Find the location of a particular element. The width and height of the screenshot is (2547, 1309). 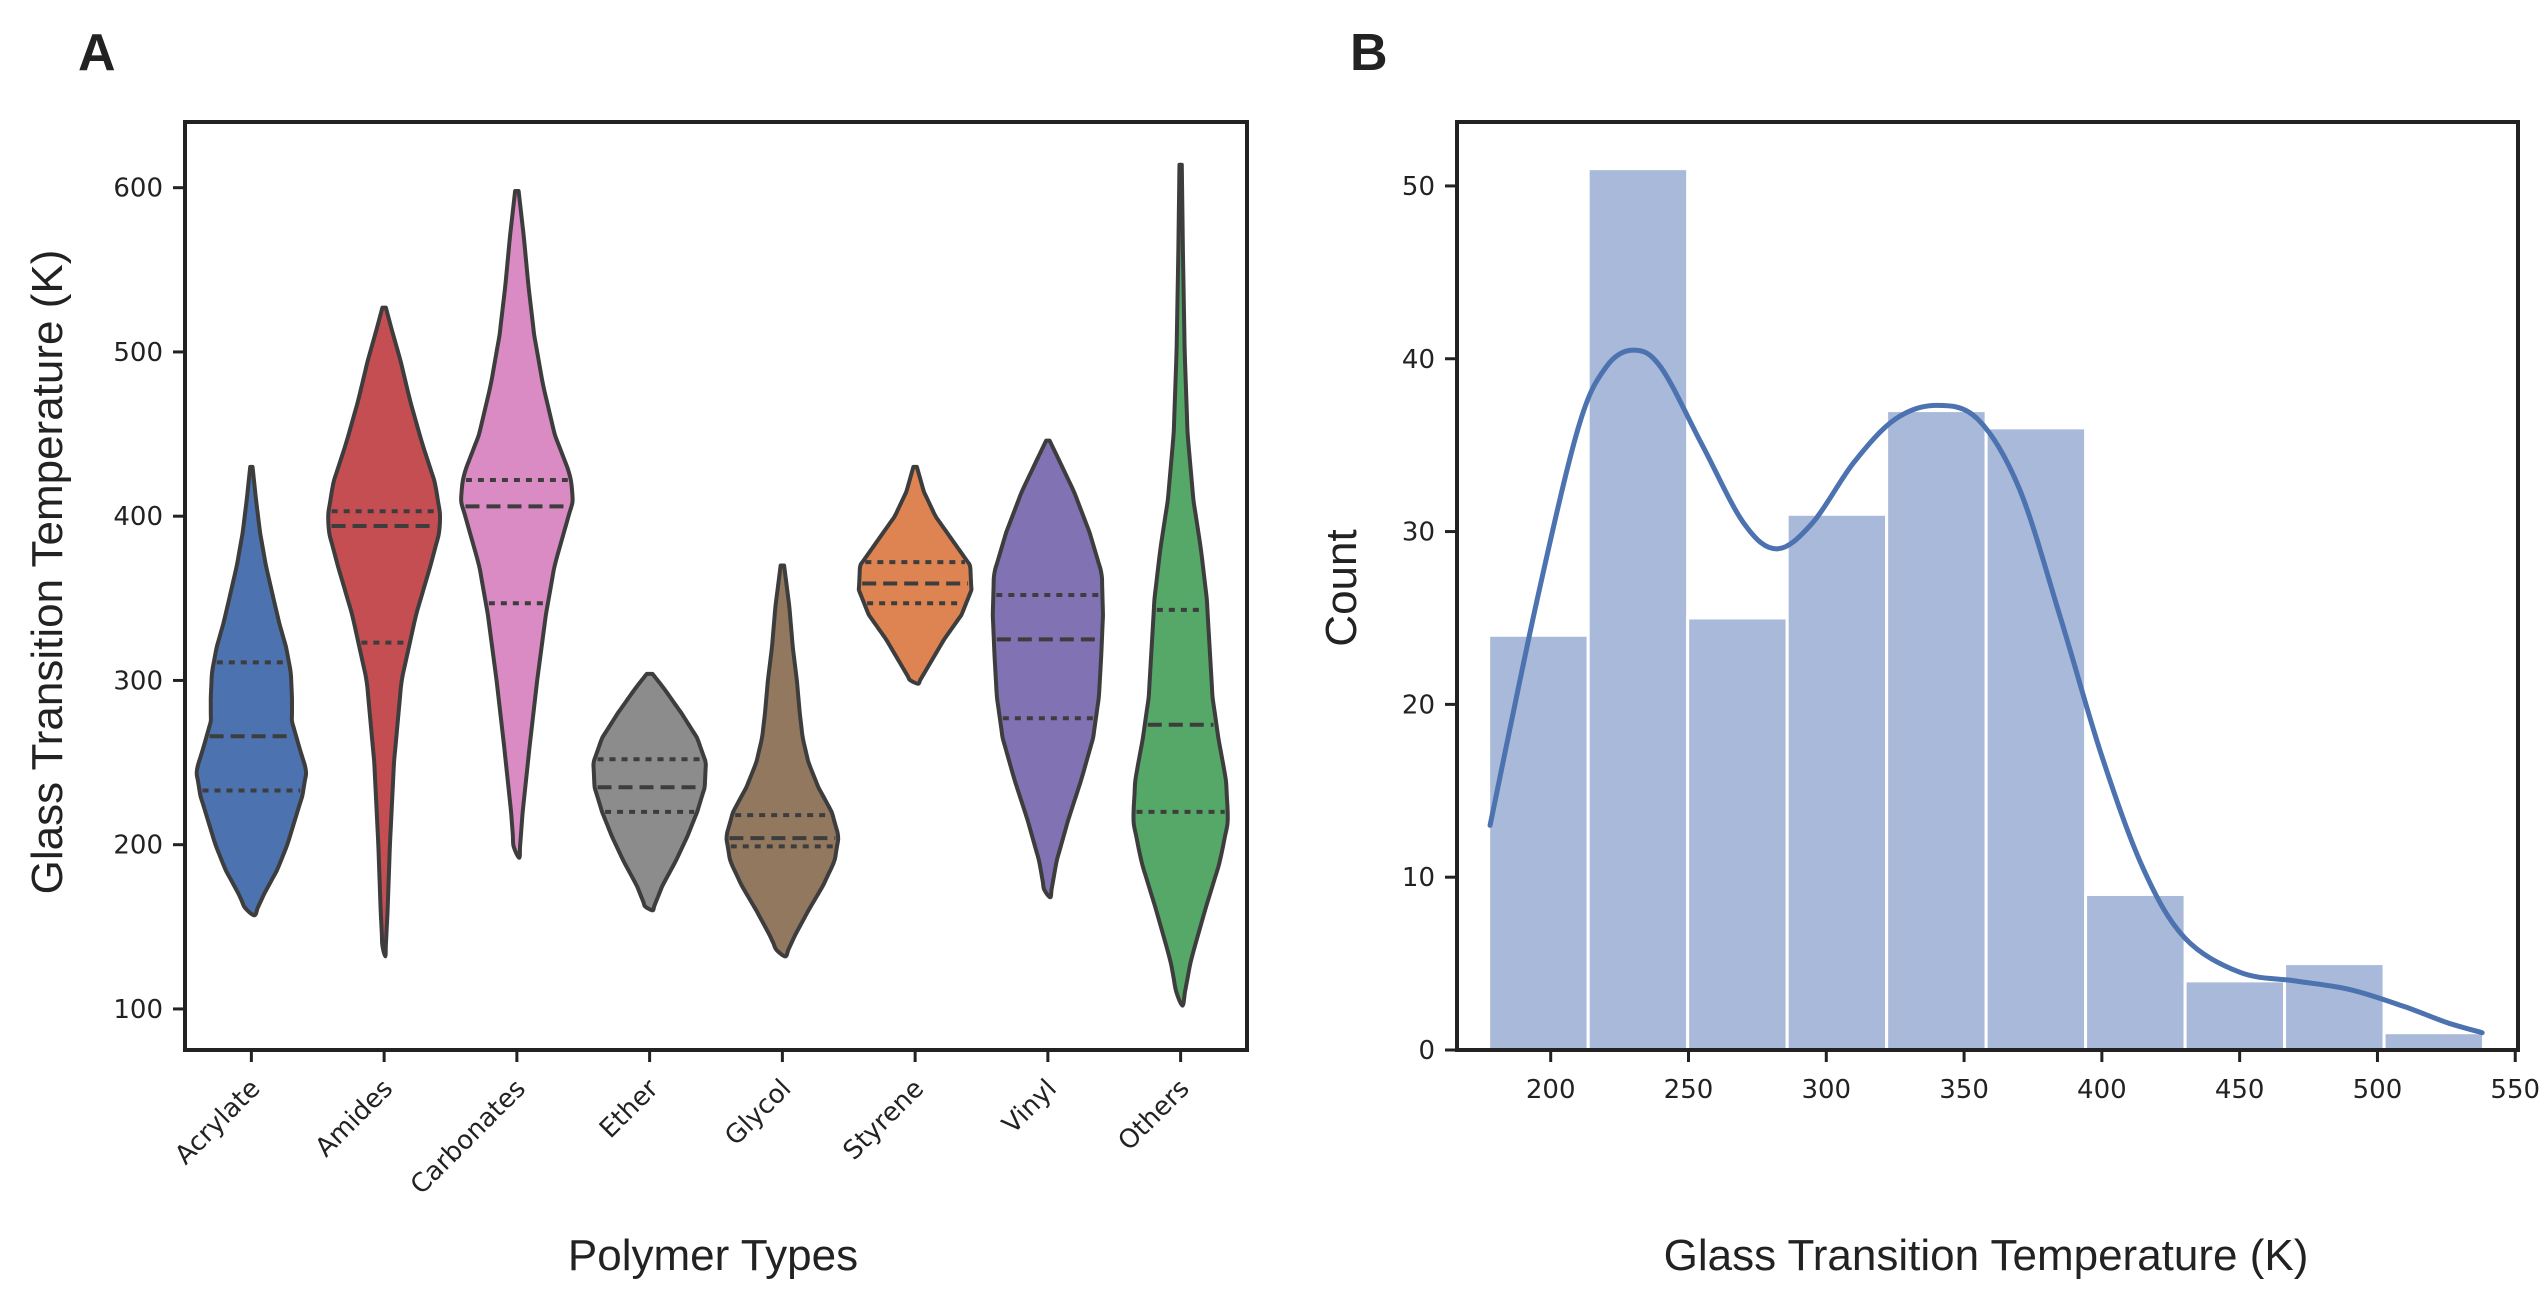

panel-a-letter: A is located at coordinates (97, 53).